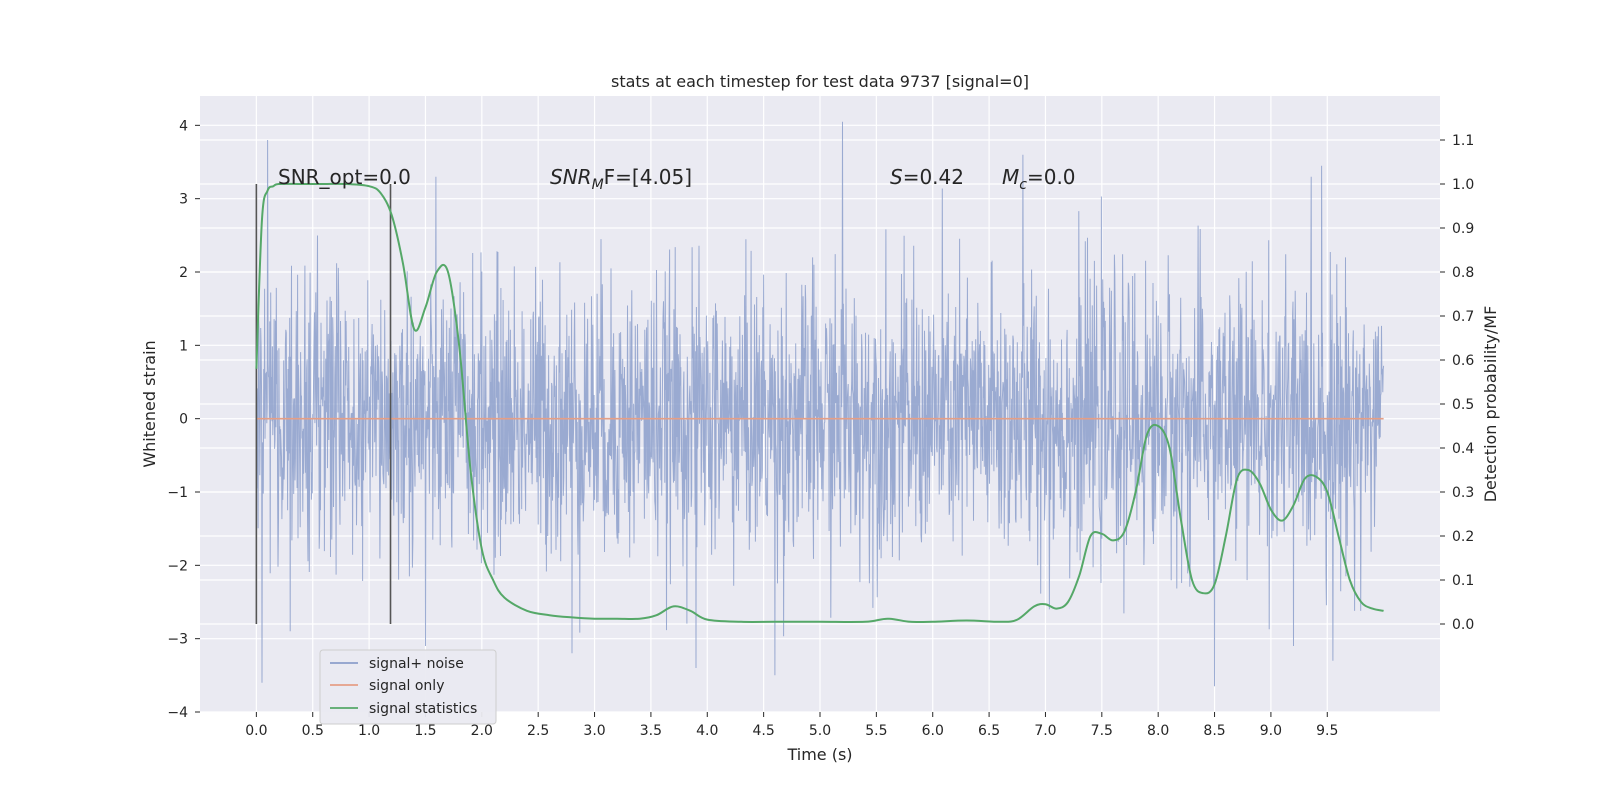 The height and width of the screenshot is (800, 1600). What do you see at coordinates (876, 731) in the screenshot?
I see `x-tick-label: 5.5` at bounding box center [876, 731].